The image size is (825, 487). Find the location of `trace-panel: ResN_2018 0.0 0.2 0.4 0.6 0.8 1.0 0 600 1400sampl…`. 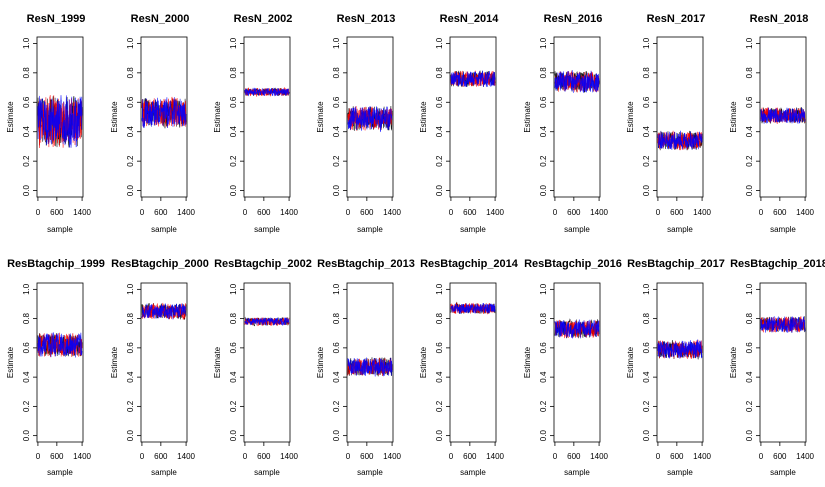

trace-panel: ResN_2018 0.0 0.2 0.4 0.6 0.8 1.0 0 600 1400sampl… is located at coordinates (772, 123).